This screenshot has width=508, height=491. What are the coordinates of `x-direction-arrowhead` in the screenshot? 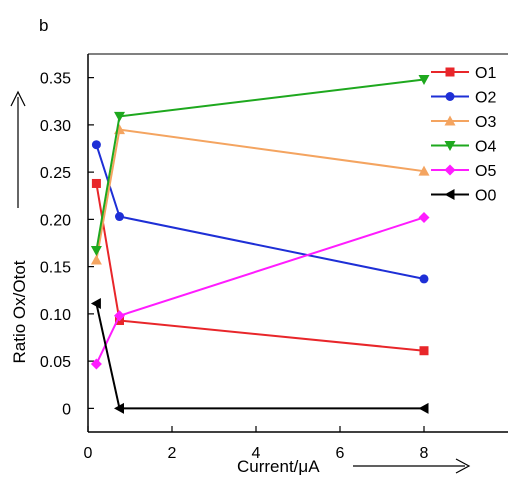 It's located at (463, 466).